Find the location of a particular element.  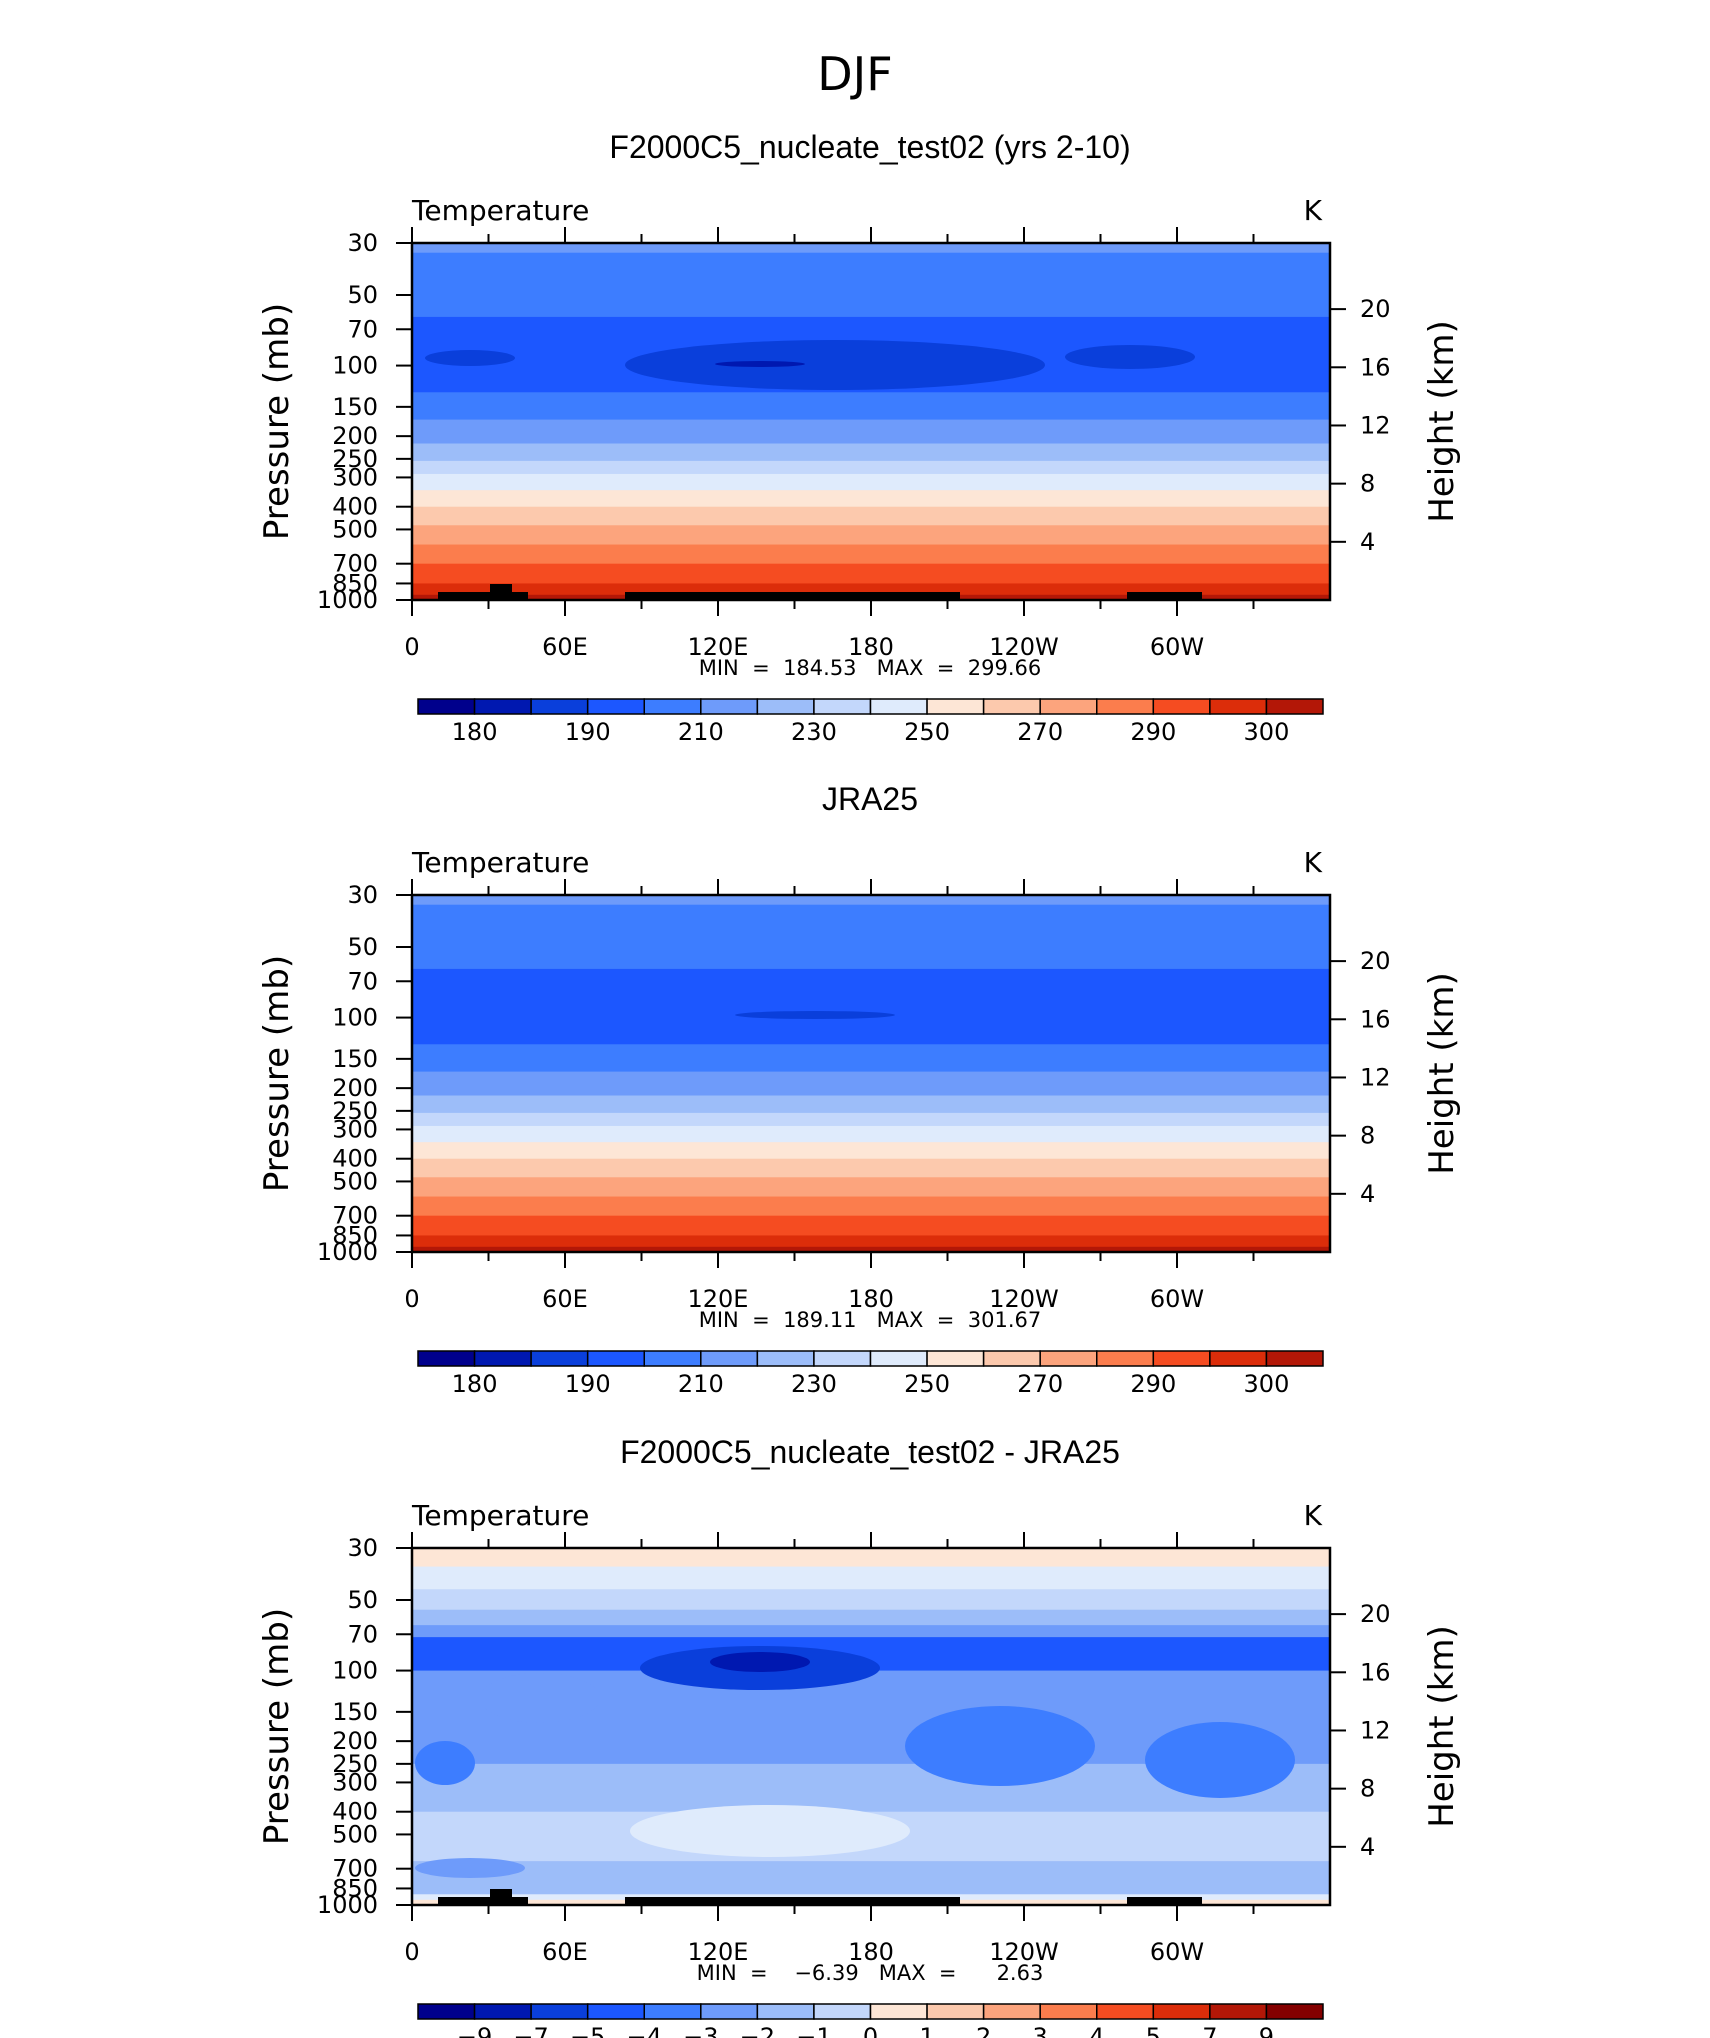

colorbar-label: 2 is located at coordinates (983, 2030).